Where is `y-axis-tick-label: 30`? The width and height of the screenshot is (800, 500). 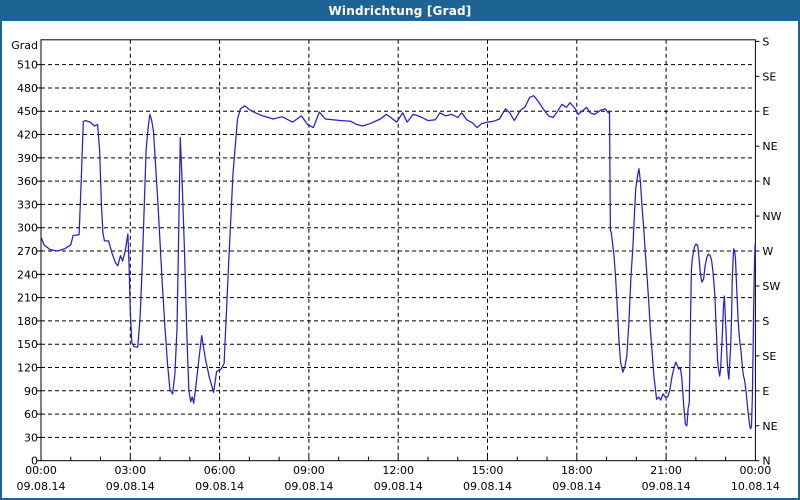 y-axis-tick-label: 30 is located at coordinates (31, 437).